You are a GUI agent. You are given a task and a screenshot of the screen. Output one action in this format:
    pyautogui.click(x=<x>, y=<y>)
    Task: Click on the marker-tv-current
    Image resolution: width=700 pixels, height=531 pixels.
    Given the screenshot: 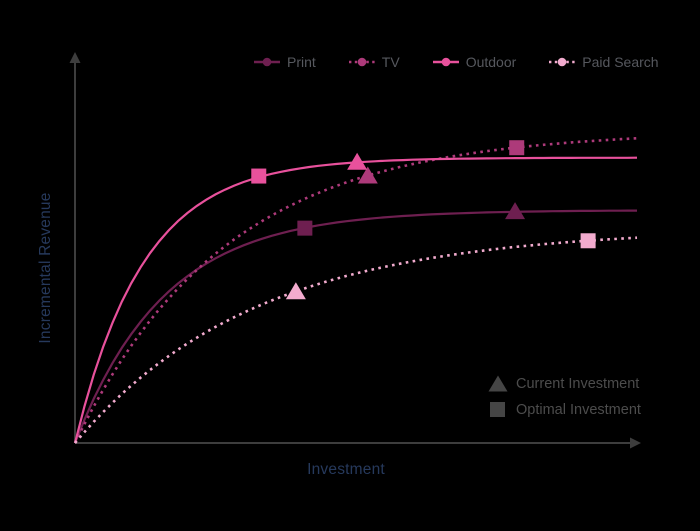 What is the action you would take?
    pyautogui.click(x=367, y=175)
    